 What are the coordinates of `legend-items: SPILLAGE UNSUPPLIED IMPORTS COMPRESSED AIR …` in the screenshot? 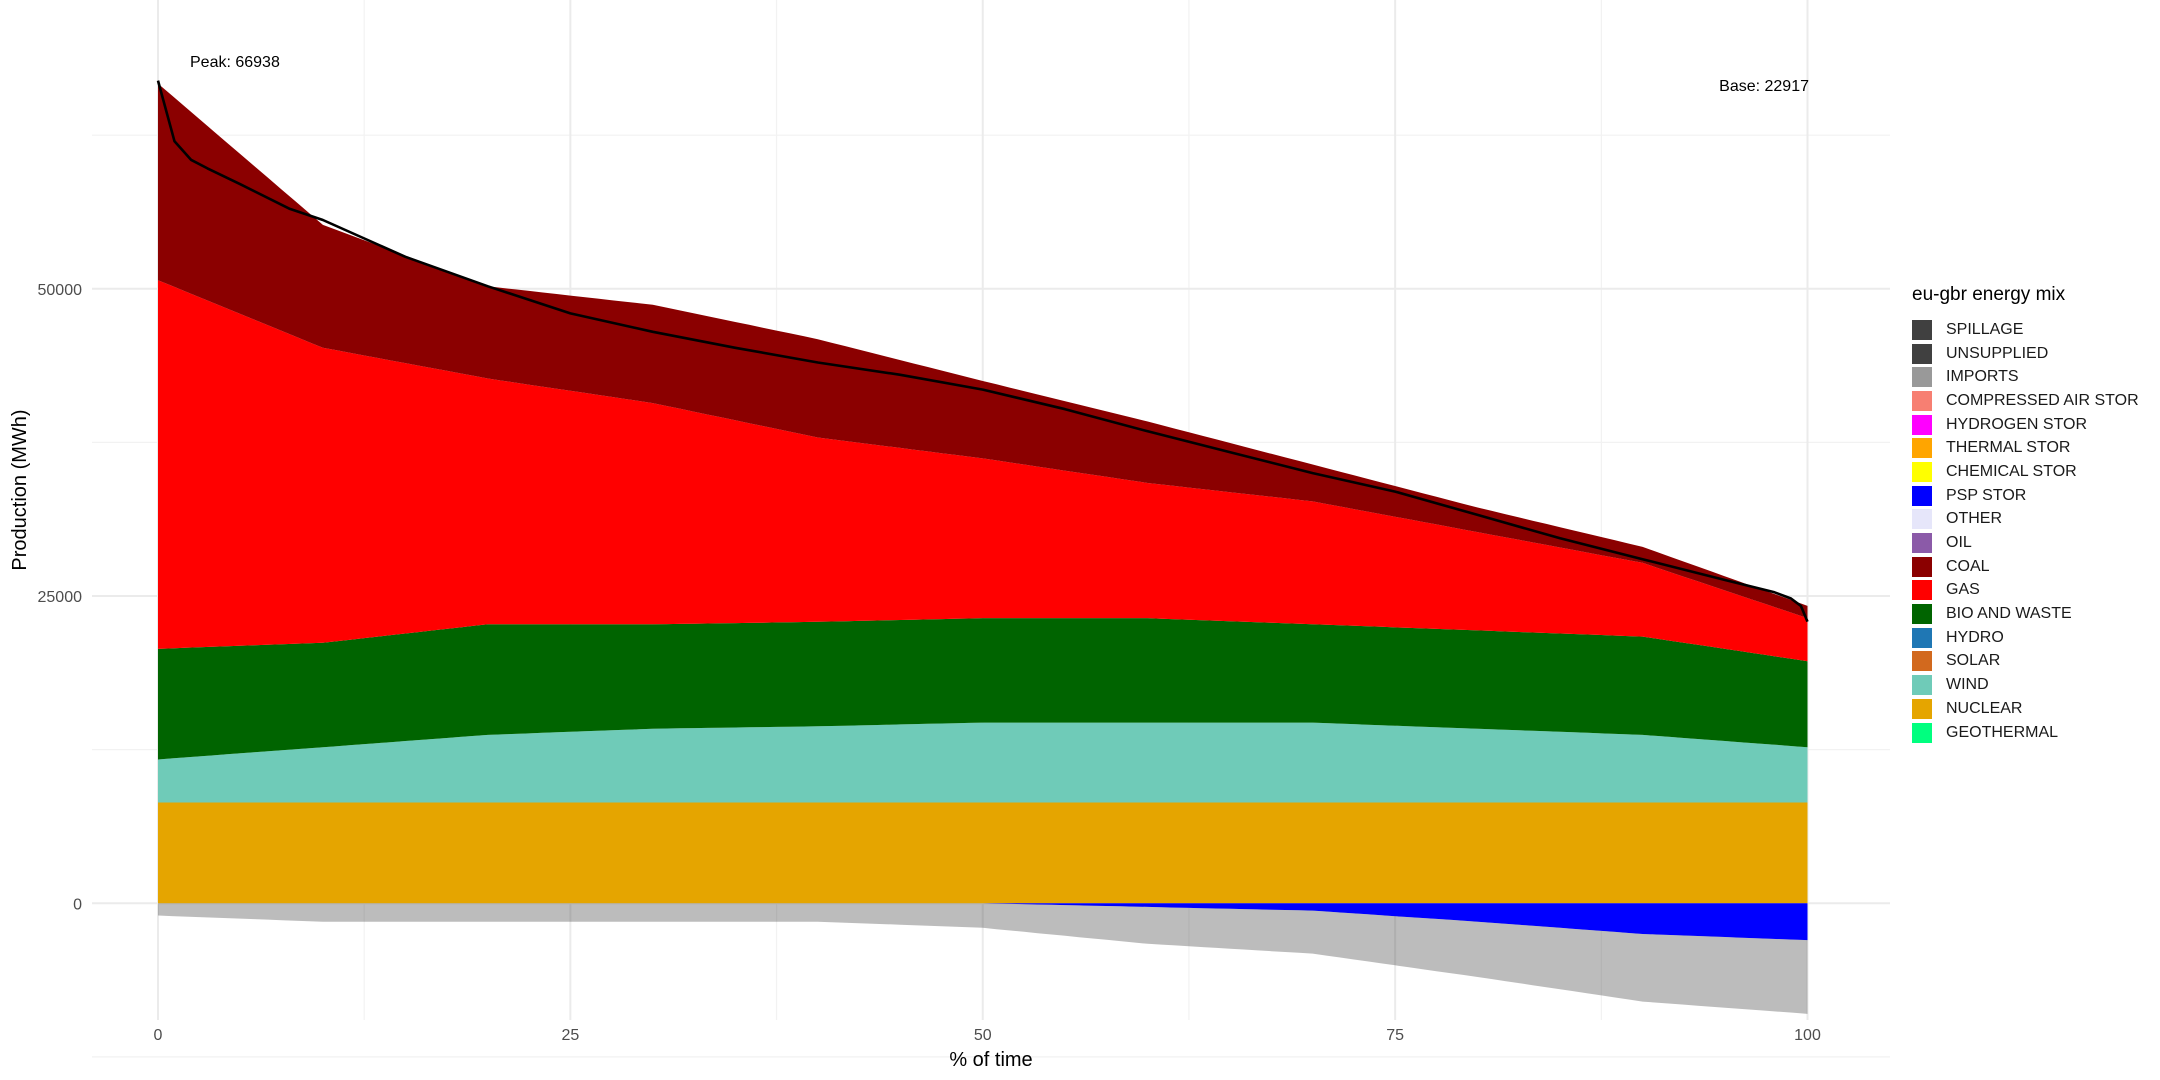 It's located at (2025, 531).